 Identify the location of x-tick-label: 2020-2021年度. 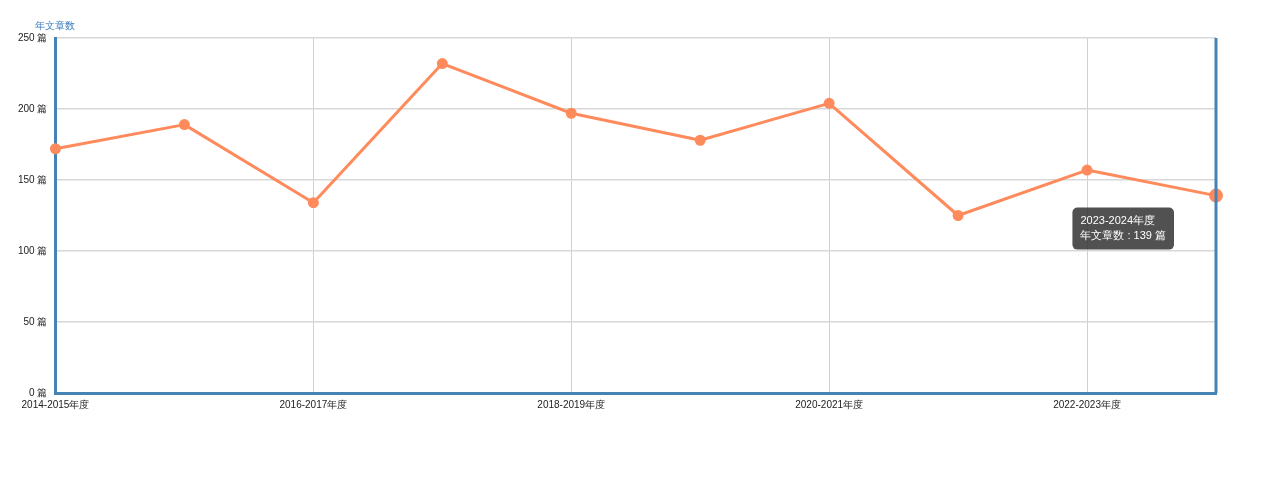
(829, 404).